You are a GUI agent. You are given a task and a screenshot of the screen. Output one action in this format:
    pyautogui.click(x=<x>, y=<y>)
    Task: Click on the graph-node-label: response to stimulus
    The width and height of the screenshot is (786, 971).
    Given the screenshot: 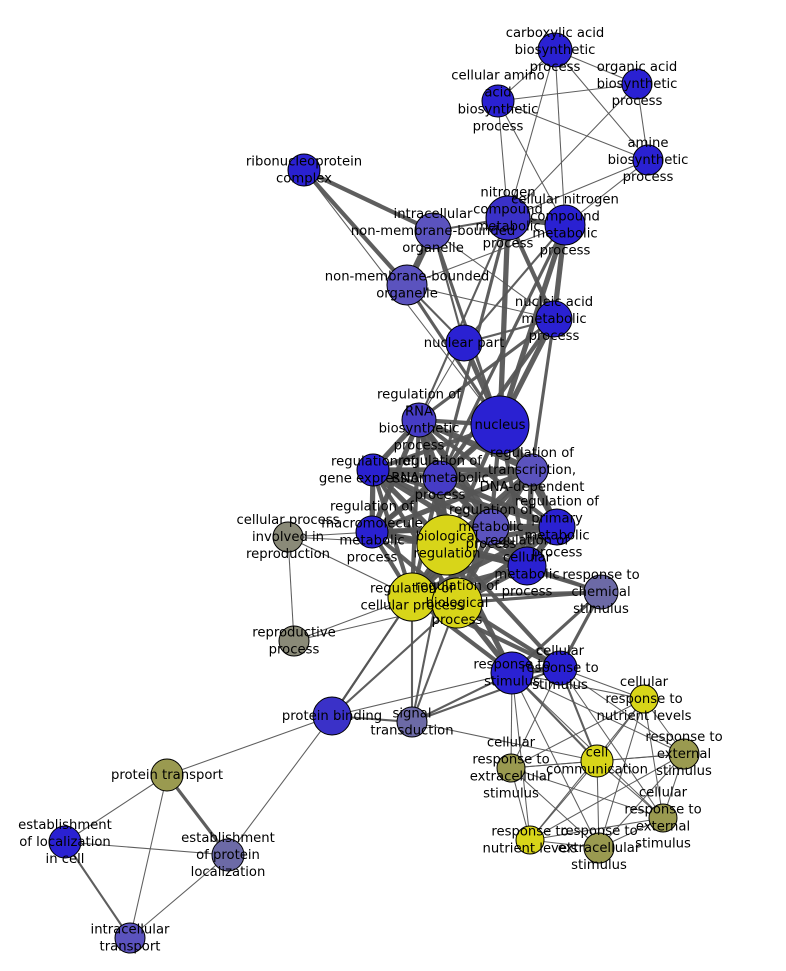 What is the action you would take?
    pyautogui.click(x=511, y=674)
    